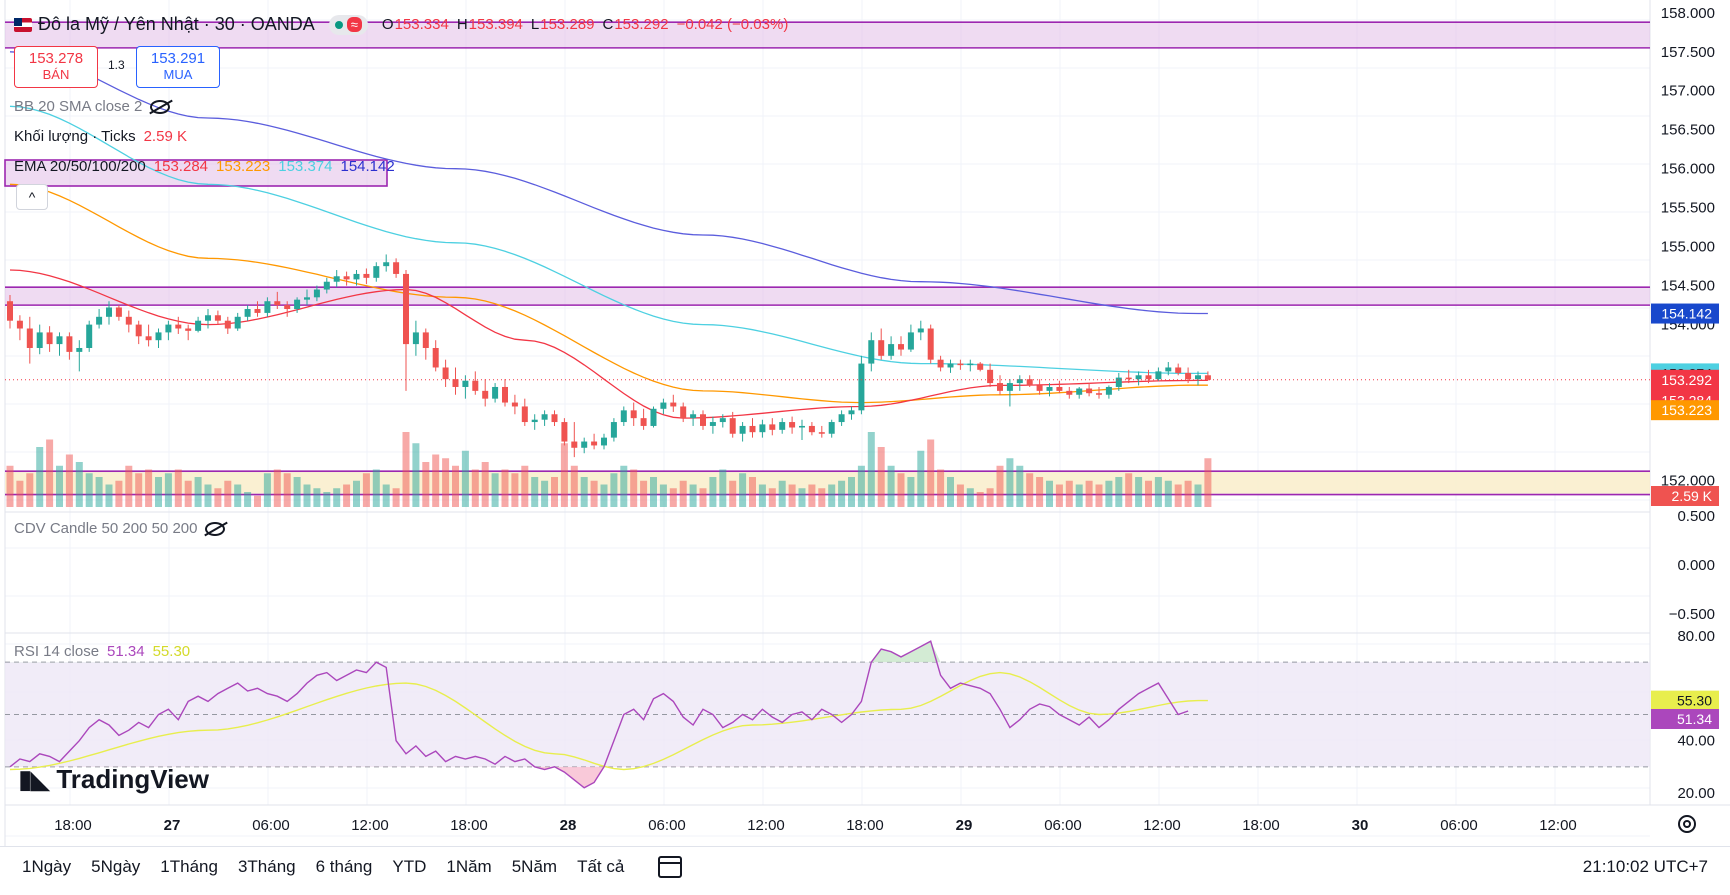 Image resolution: width=1730 pixels, height=895 pixels. I want to click on range-button: 1Ngày, so click(47, 866).